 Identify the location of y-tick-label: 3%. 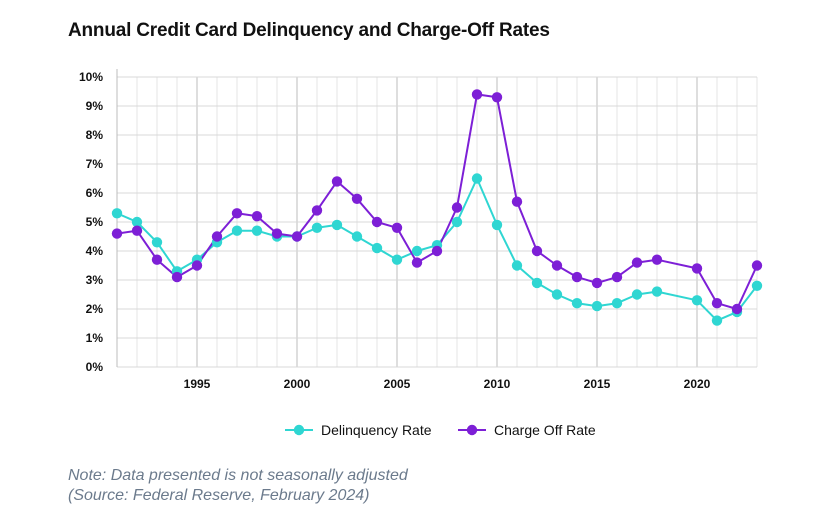
(95, 280).